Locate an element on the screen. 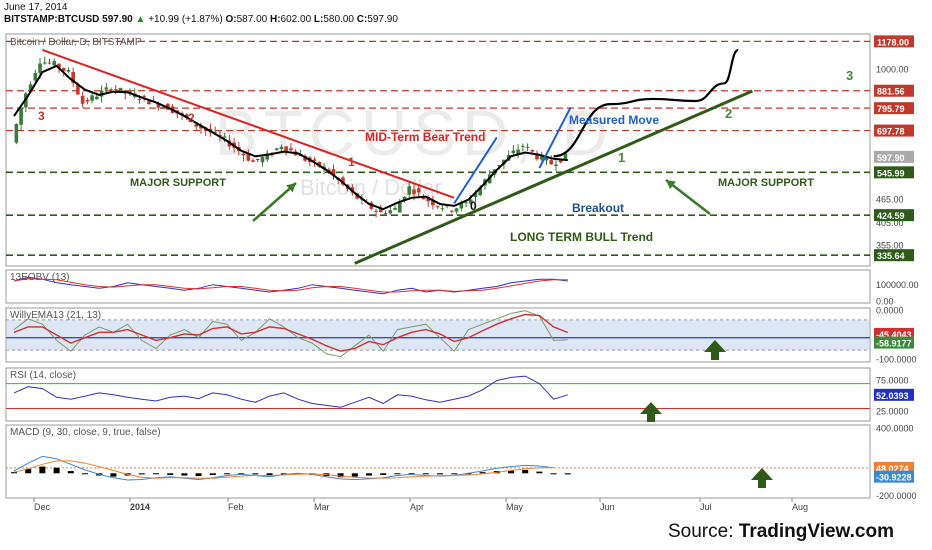  bull-trend-label: LONG TERM BULL Trend is located at coordinates (581, 237).